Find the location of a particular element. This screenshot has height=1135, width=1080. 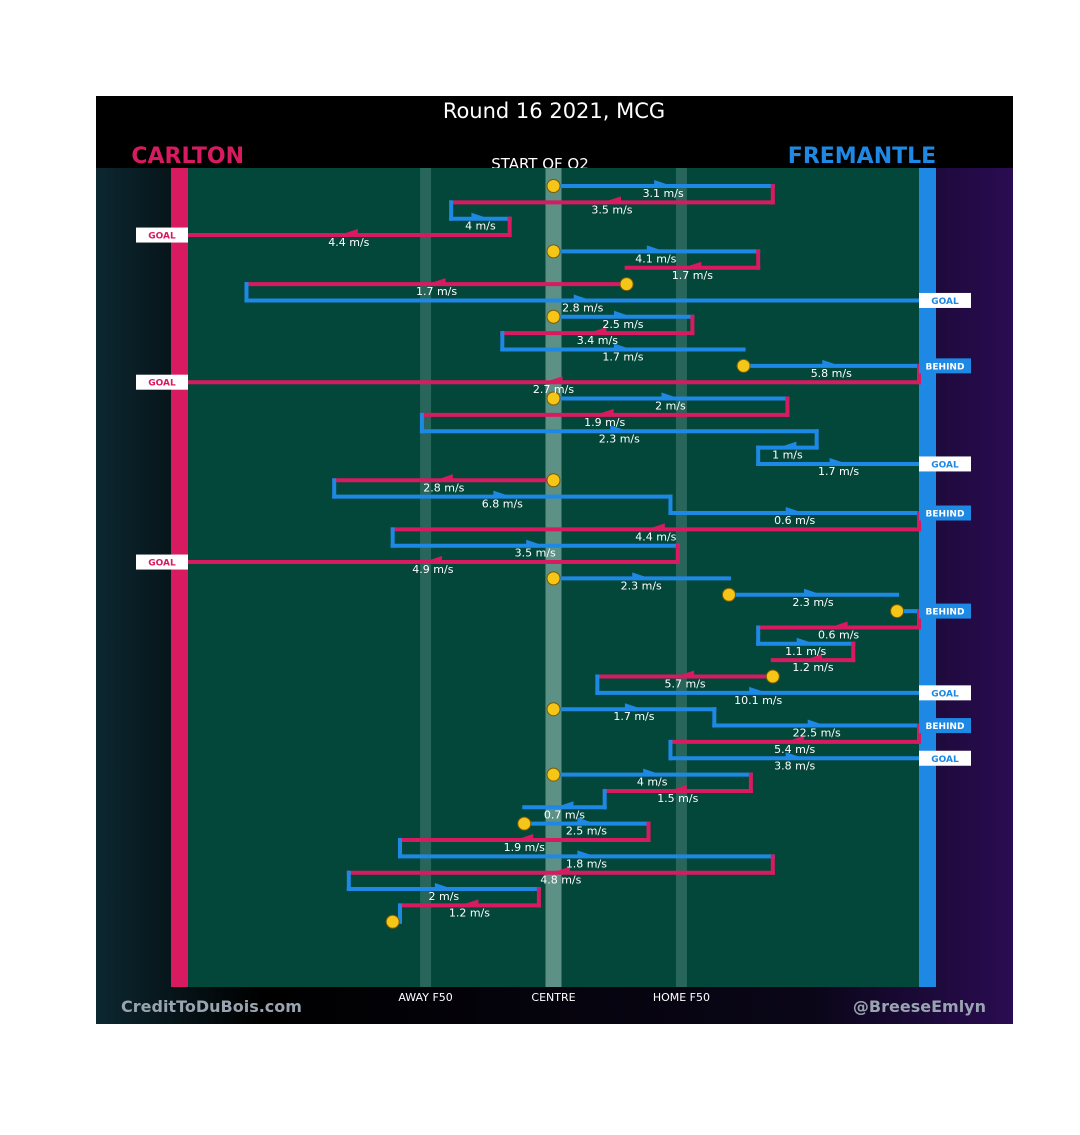

speed-label: 3.1 m/s is located at coordinates (663, 193).